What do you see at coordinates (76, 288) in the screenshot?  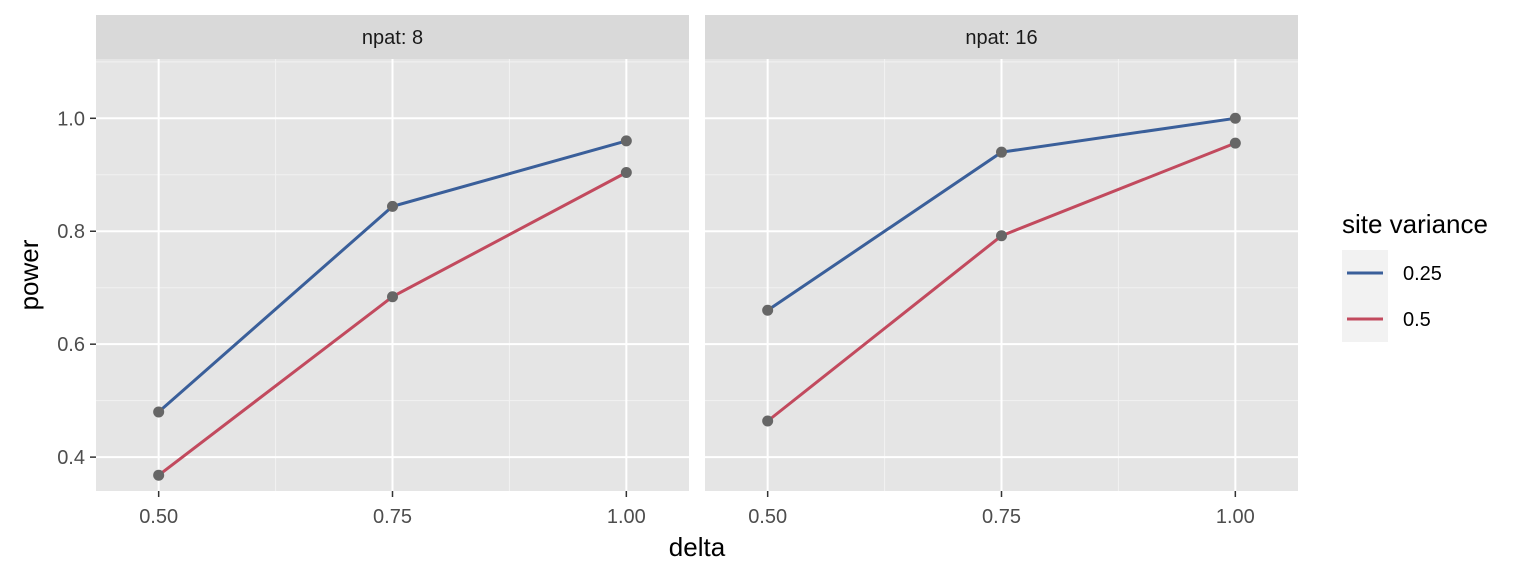 I see `y-axis: 0.4 0.6 0.8 1.0` at bounding box center [76, 288].